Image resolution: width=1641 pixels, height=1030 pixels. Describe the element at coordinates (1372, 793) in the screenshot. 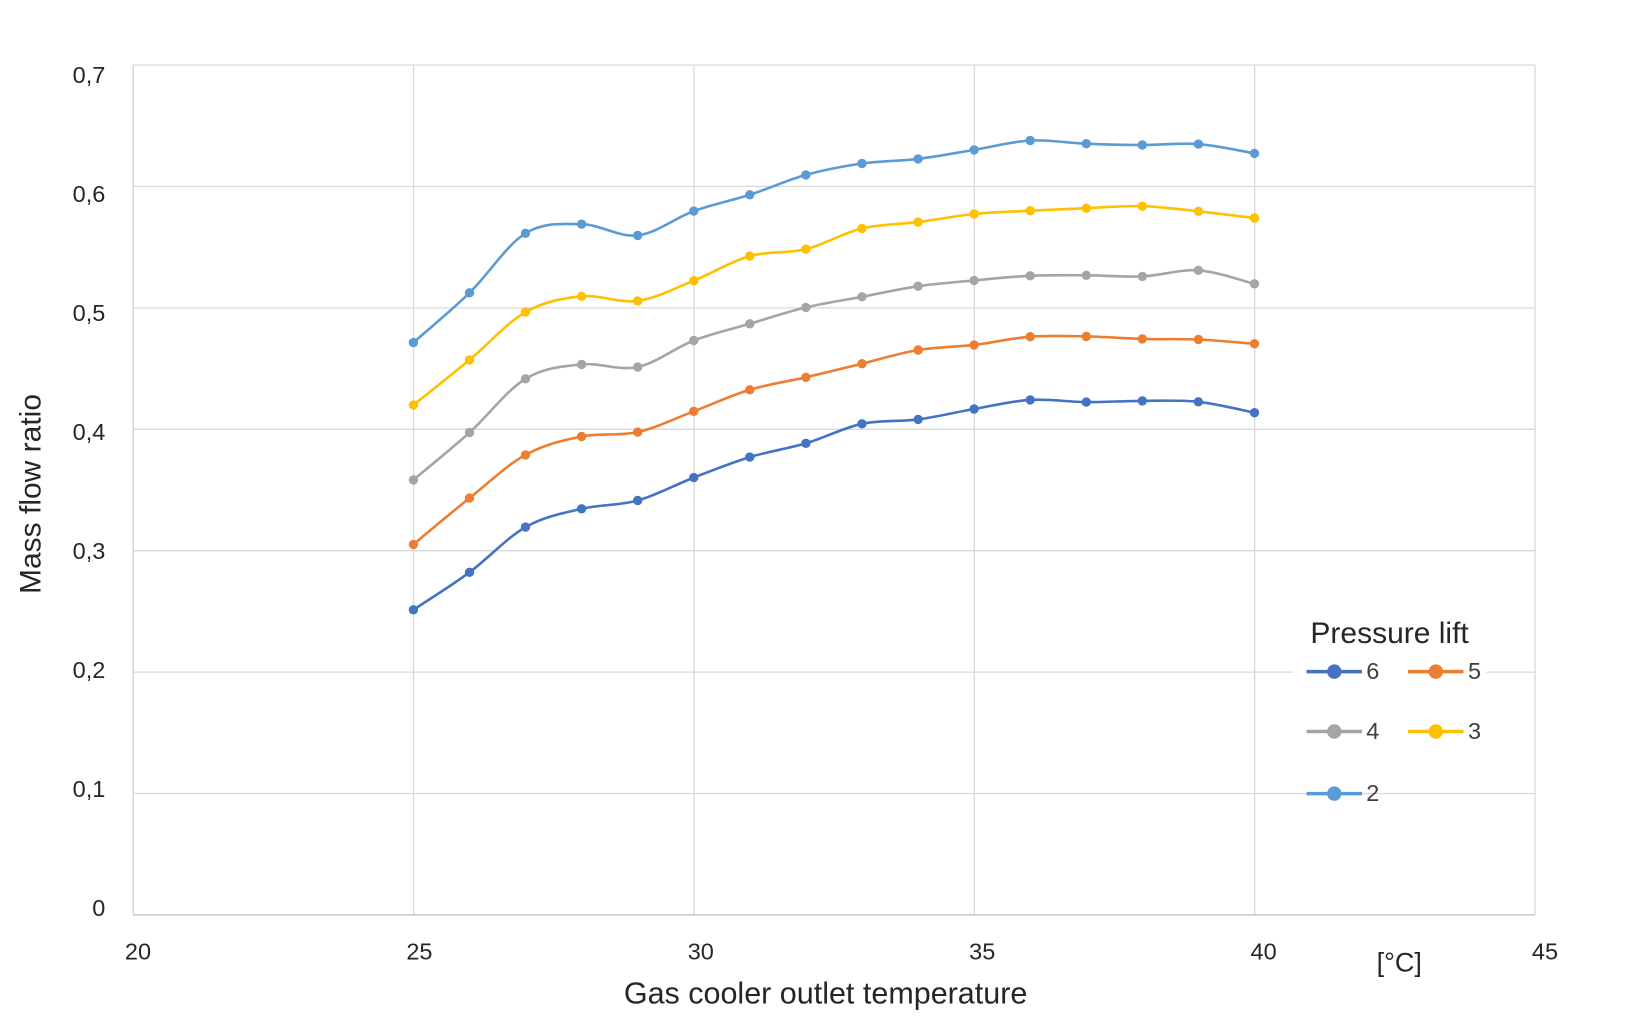

I see `svg-text: 2` at that location.